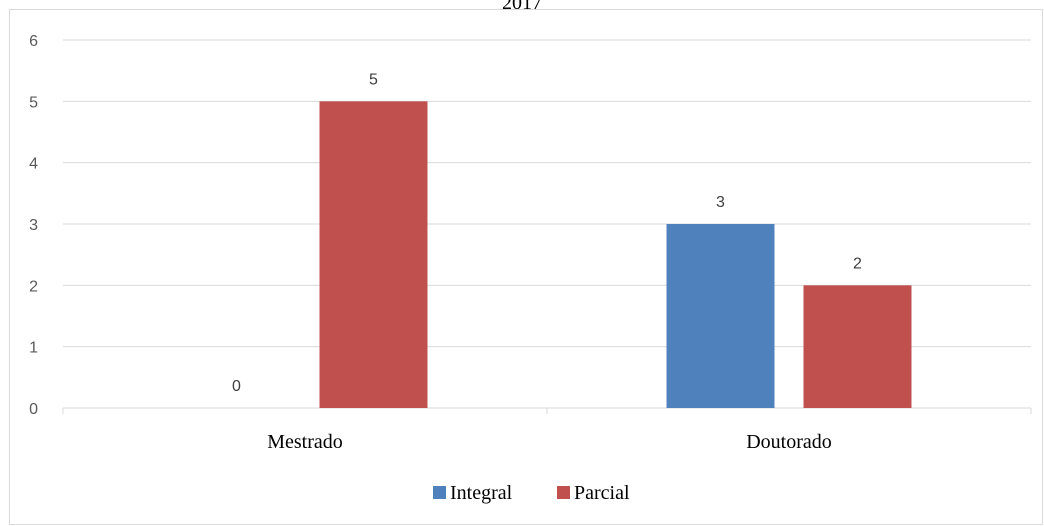  I want to click on legend: Integral Parcial, so click(531, 493).